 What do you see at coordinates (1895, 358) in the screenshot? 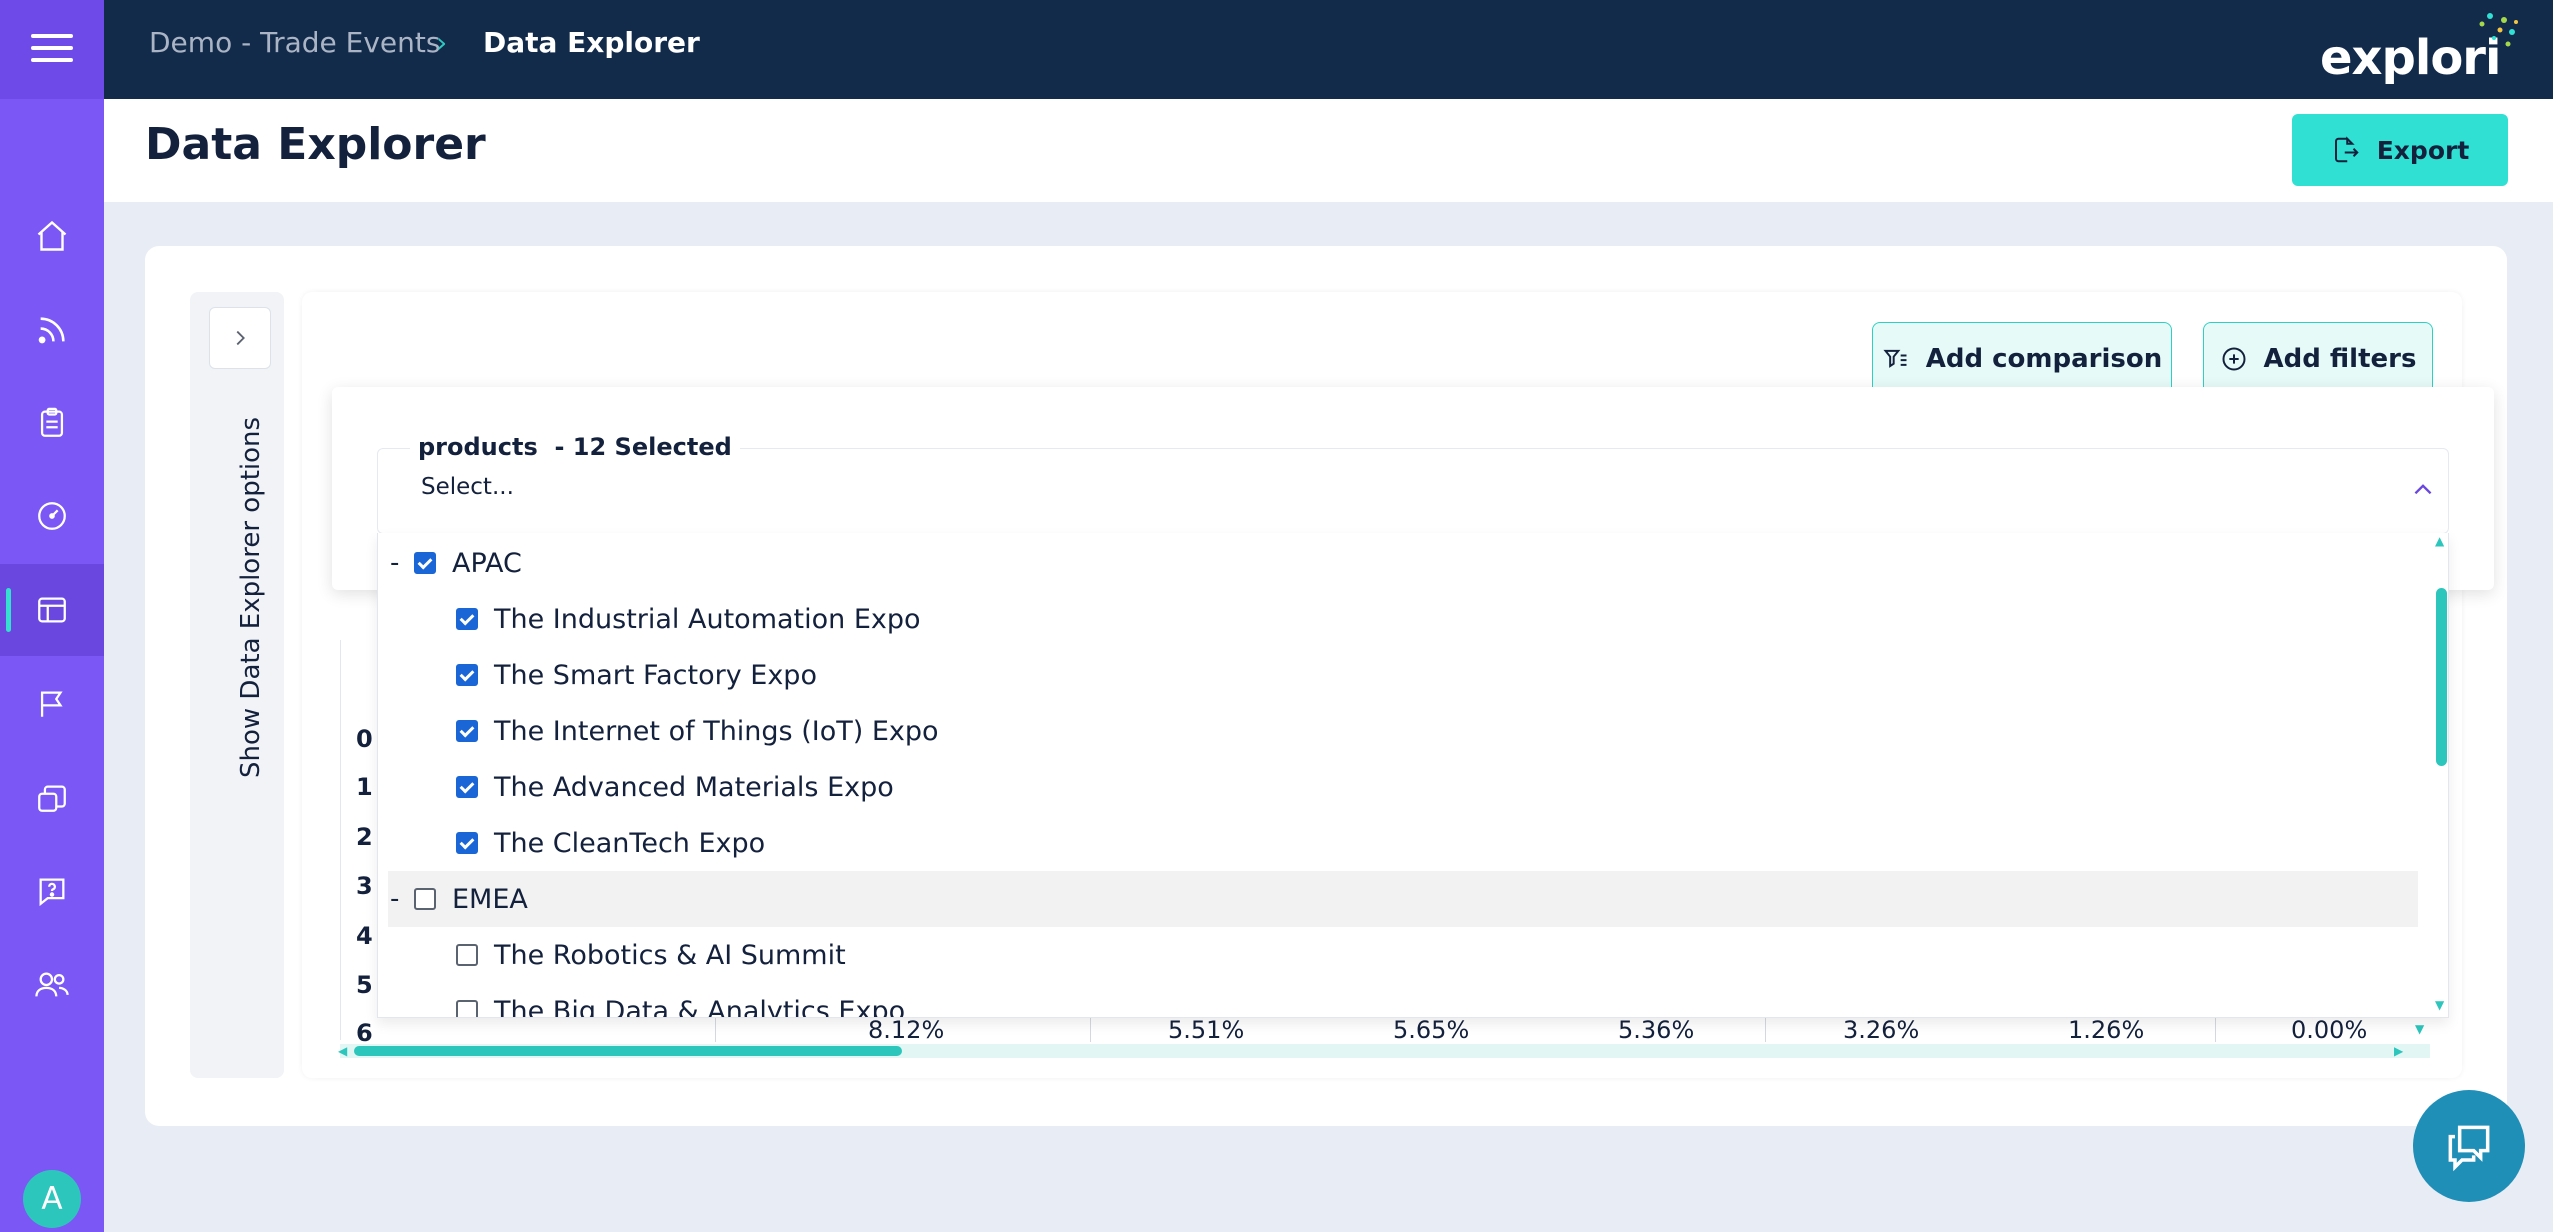
I see `filter-list-icon` at bounding box center [1895, 358].